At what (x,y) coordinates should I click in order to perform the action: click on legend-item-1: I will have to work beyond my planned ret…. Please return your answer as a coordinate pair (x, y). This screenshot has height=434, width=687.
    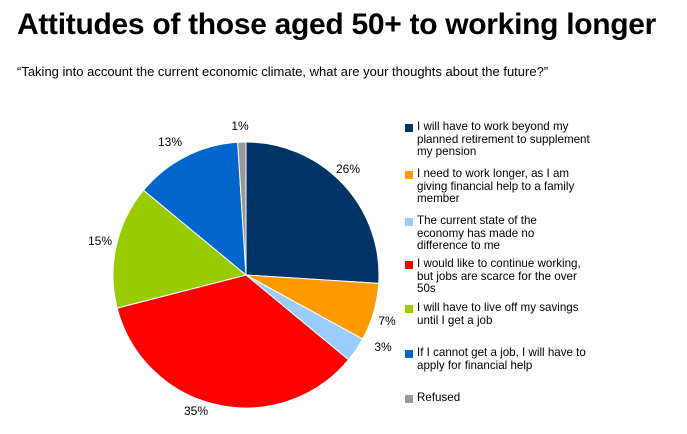
    Looking at the image, I should click on (506, 139).